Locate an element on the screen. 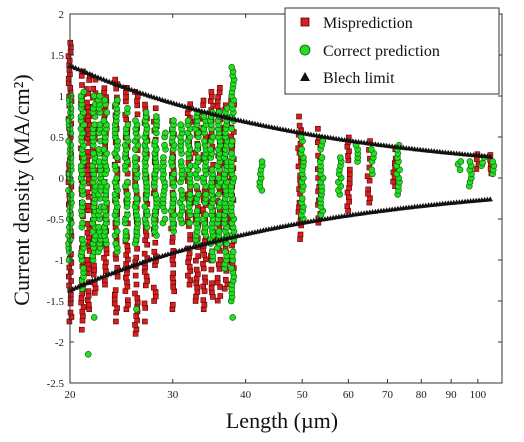 The image size is (524, 442). legend-label: Correct prediction is located at coordinates (381, 51).